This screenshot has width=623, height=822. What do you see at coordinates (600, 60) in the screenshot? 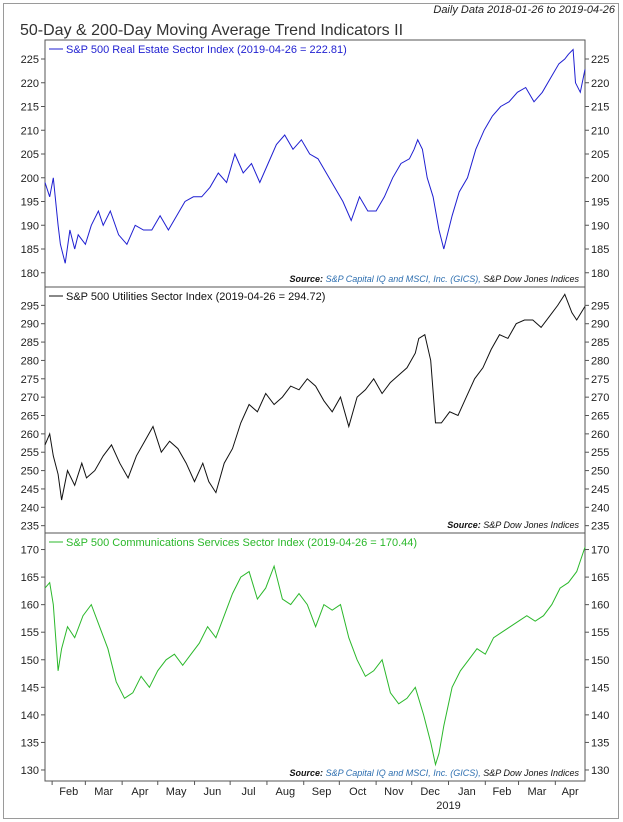
I see `y-tick-label-right: 225` at bounding box center [600, 60].